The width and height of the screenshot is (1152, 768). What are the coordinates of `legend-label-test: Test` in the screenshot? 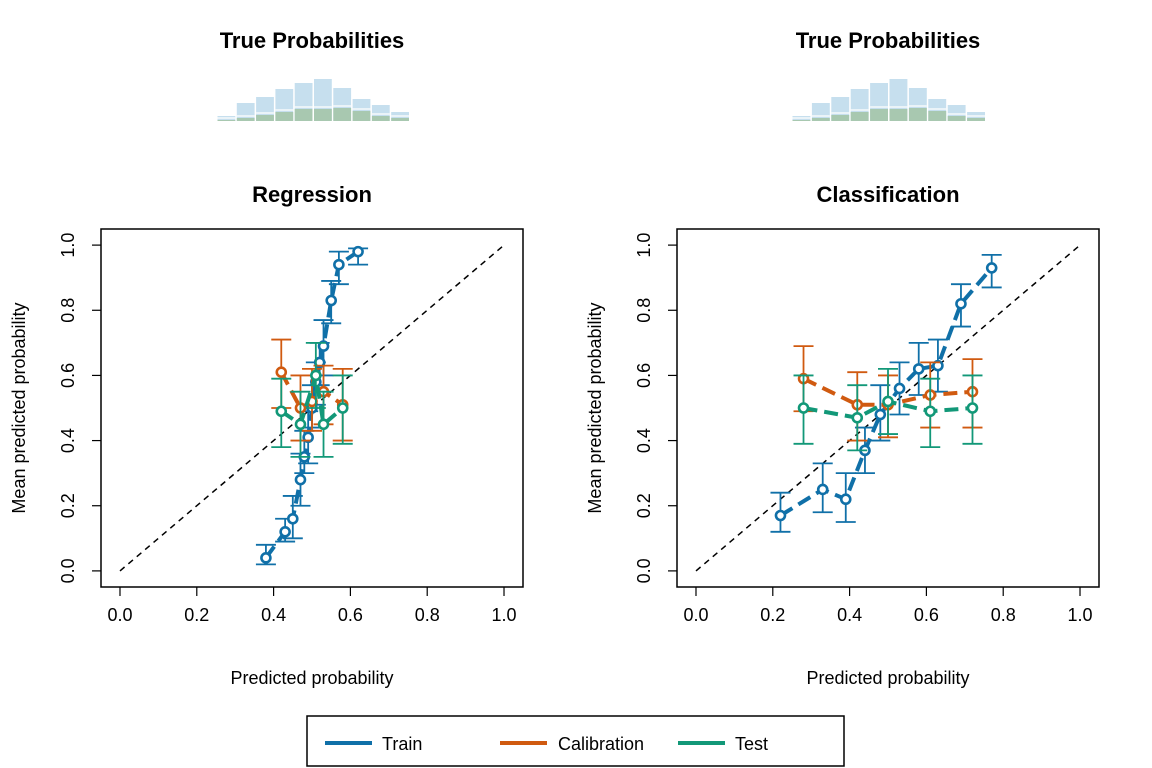 It's located at (751, 744).